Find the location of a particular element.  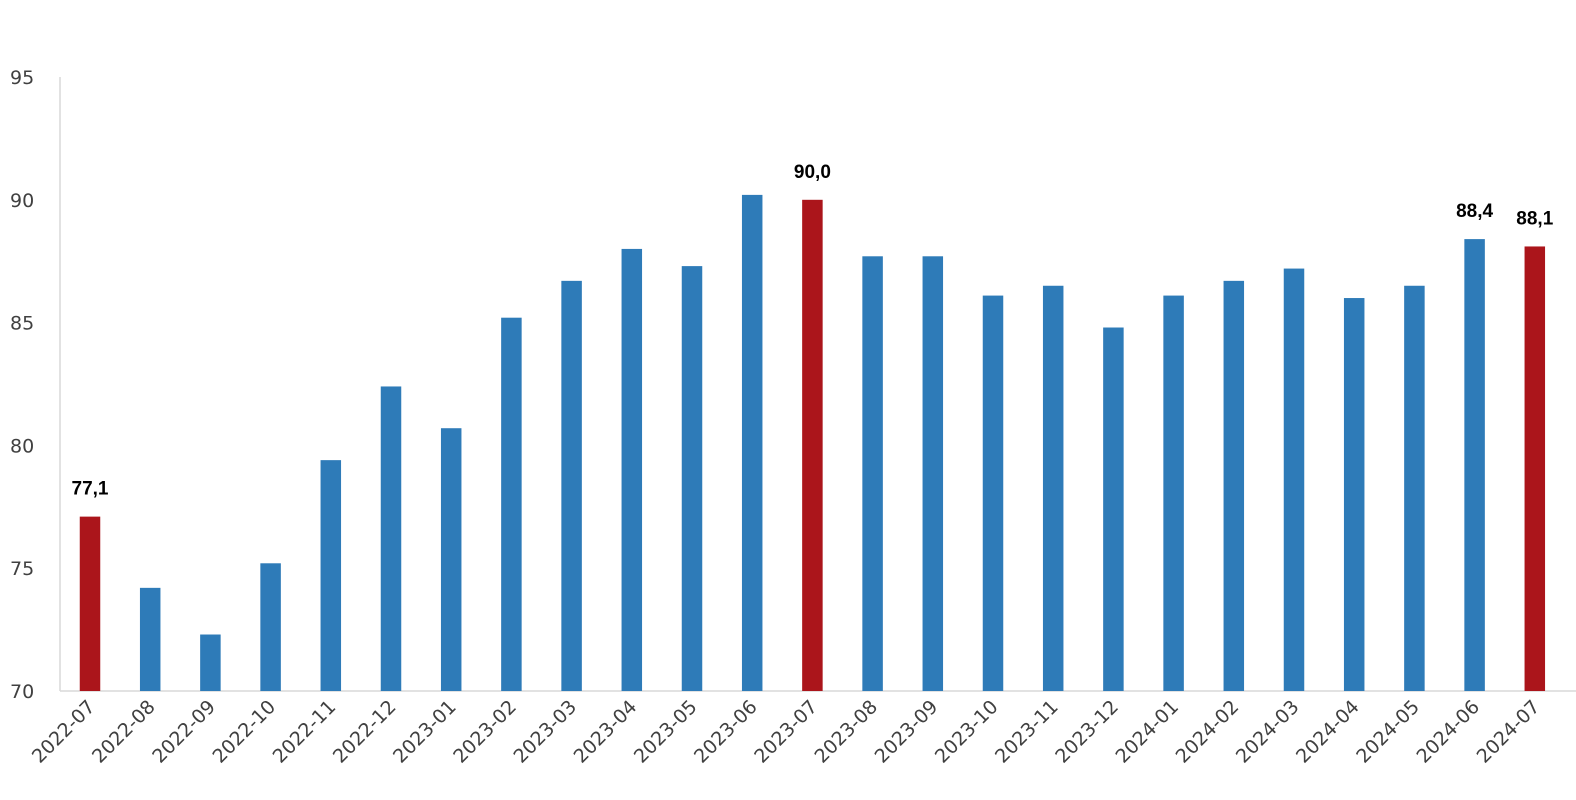

data-label-2023-07: 90,0 is located at coordinates (812, 172).